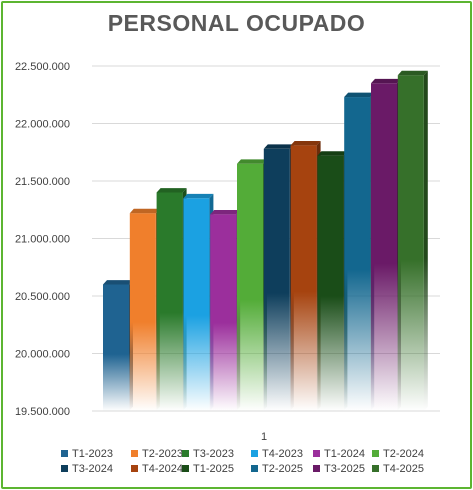 The width and height of the screenshot is (473, 490). What do you see at coordinates (162, 454) in the screenshot?
I see `legend-label: T2-2023` at bounding box center [162, 454].